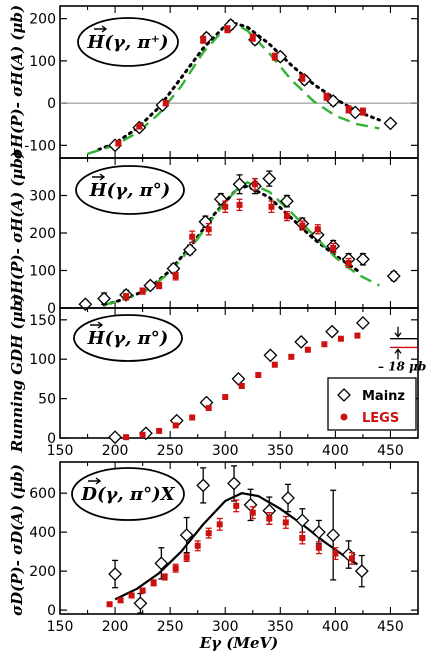 Image resolution: width=436 pixels, height=654 pixels. What do you see at coordinates (17, 540) in the screenshot?
I see `y-axis-label: σD(P)- σD(A) (μb)` at bounding box center [17, 540].